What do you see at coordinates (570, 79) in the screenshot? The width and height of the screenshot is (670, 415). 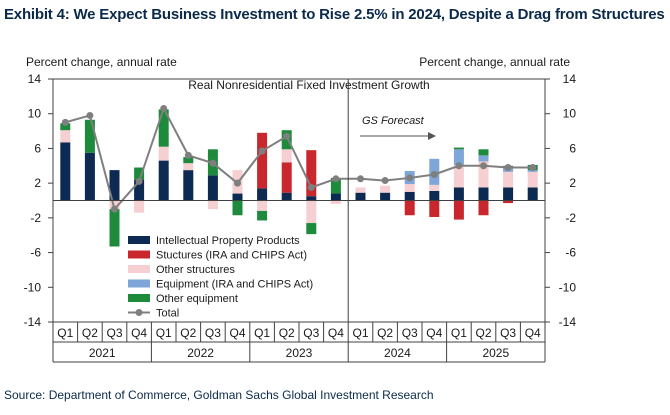 I see `y-tick-label-right: 14` at bounding box center [570, 79].